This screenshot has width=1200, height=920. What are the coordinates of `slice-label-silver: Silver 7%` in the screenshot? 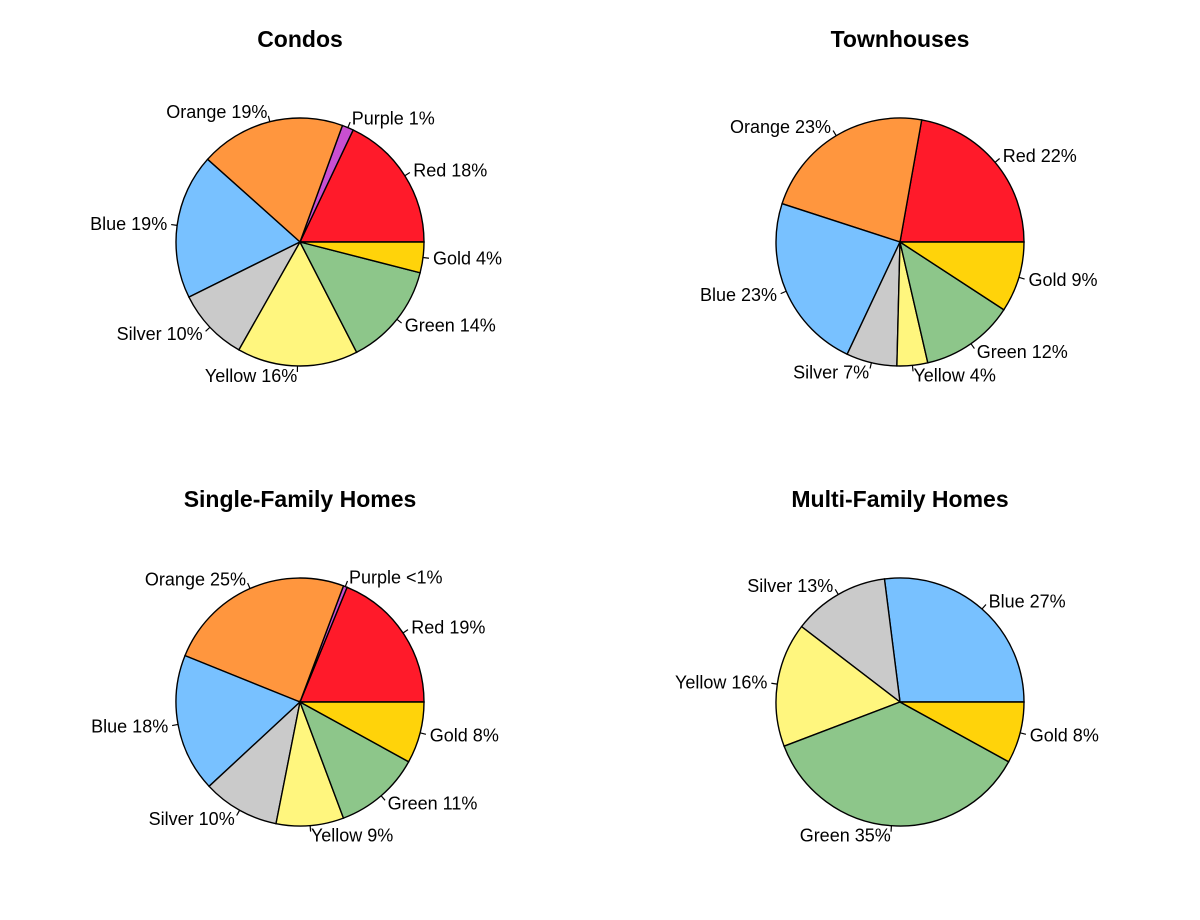 It's located at (831, 372).